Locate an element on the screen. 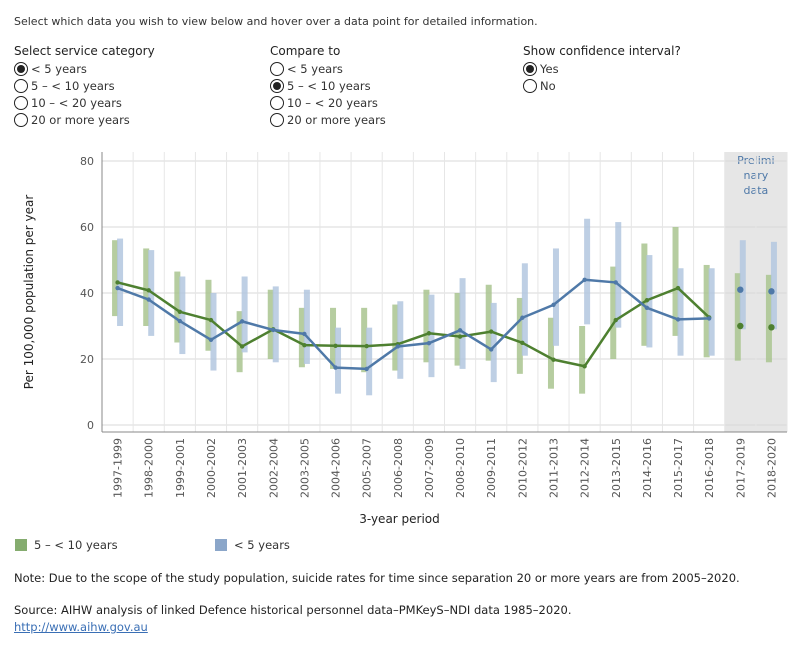  option-label: 5 – < 10 years is located at coordinates (329, 85).